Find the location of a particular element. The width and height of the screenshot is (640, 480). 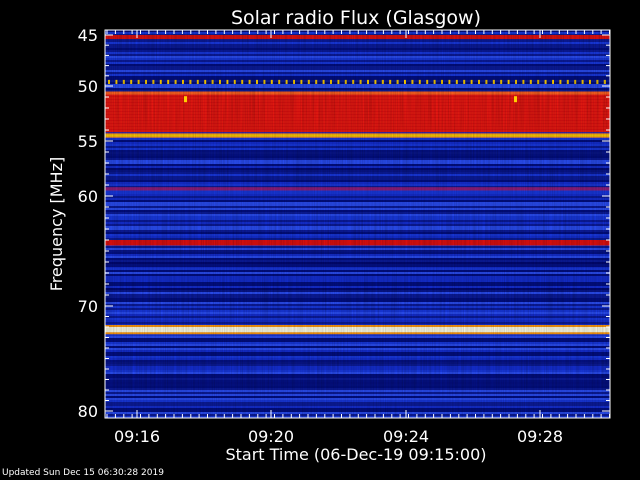

y-axis-label: Frequency [MHz] is located at coordinates (56, 224).